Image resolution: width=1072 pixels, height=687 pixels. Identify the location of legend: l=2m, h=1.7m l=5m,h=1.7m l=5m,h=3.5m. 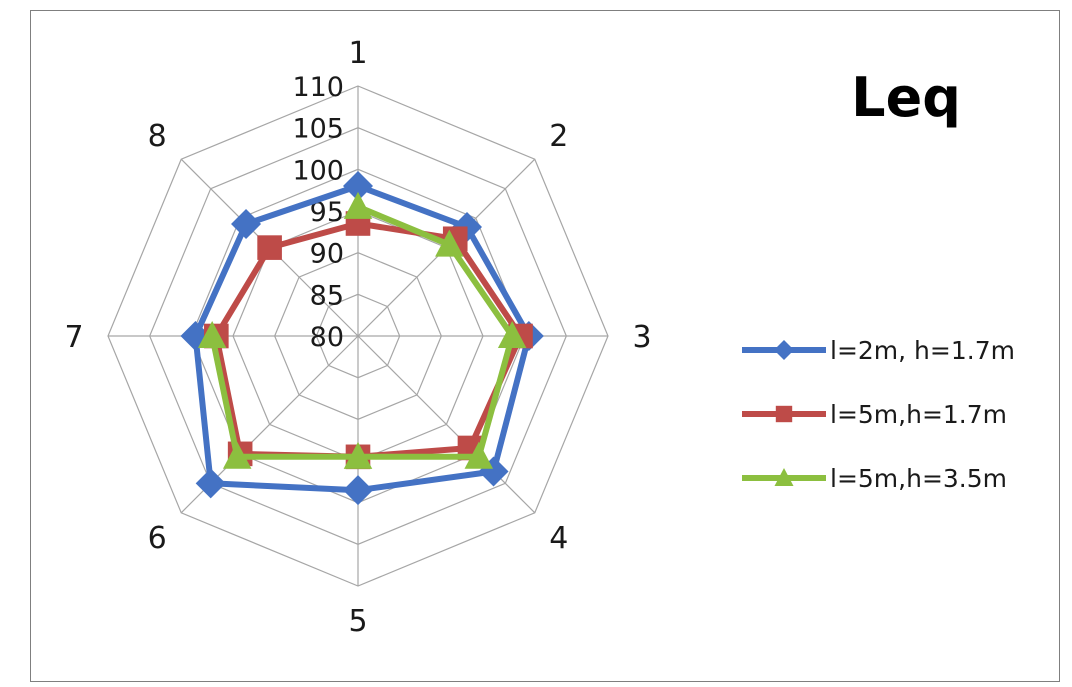
(878, 414).